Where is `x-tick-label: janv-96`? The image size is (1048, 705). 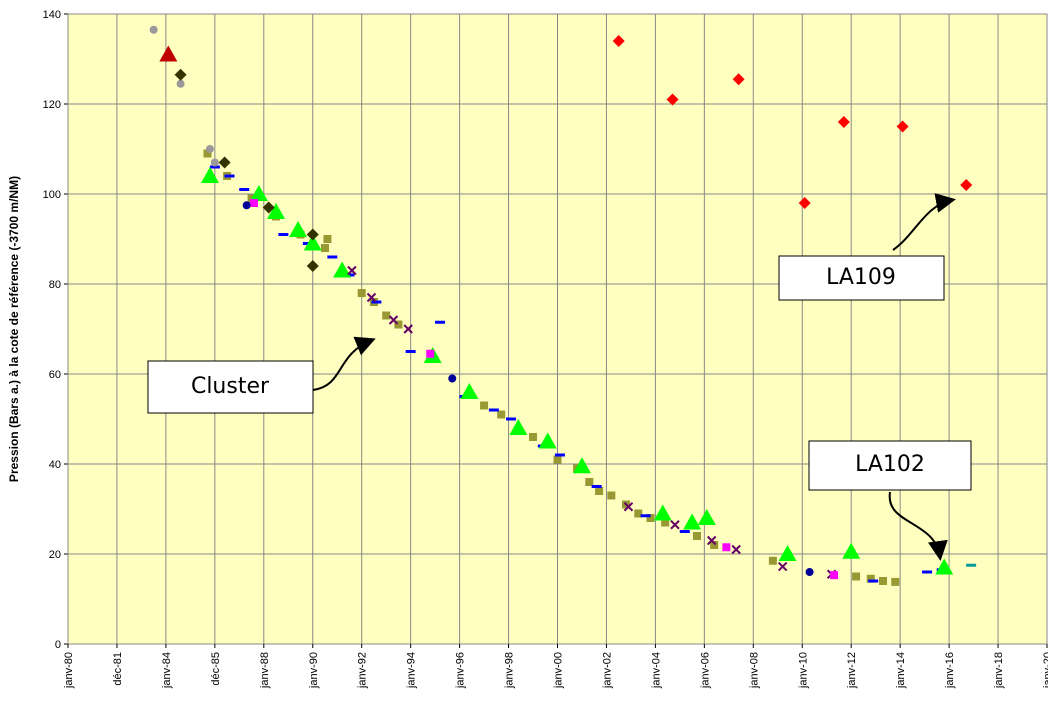 x-tick-label: janv-96 is located at coordinates (461, 670).